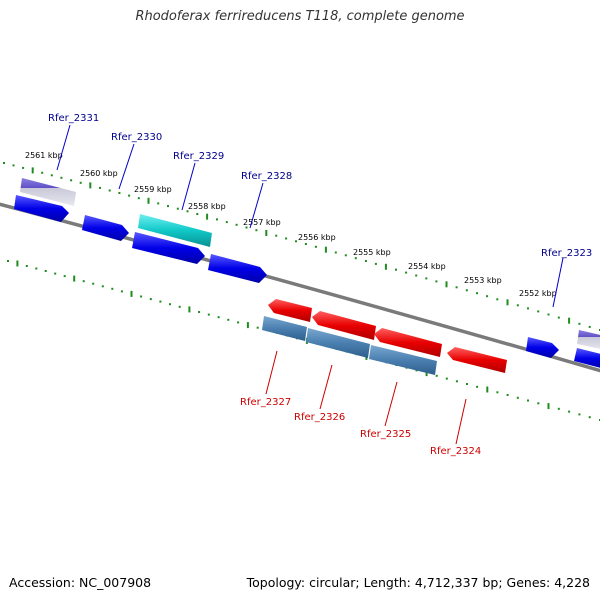 The width and height of the screenshot is (600, 600). I want to click on scale-label: 2559 kbp, so click(153, 189).